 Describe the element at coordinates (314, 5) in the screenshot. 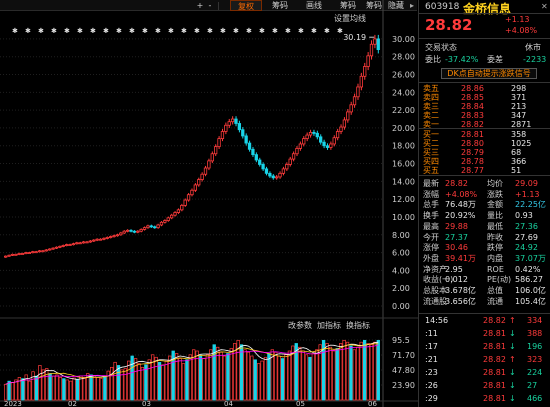

I see `toolbar-drawline-button: 画线` at that location.